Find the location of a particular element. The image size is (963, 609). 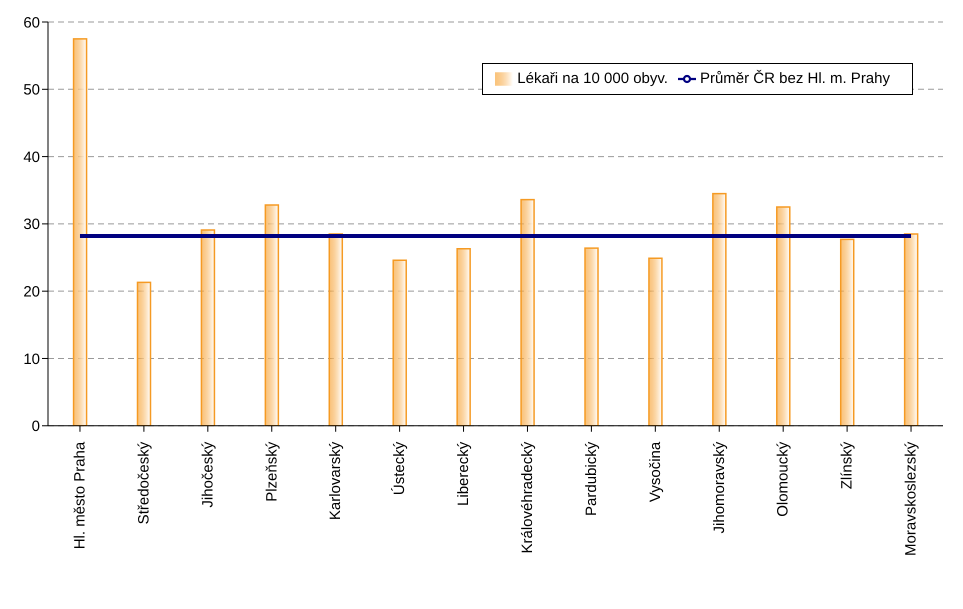

y-tick-label: 20 is located at coordinates (31, 292).